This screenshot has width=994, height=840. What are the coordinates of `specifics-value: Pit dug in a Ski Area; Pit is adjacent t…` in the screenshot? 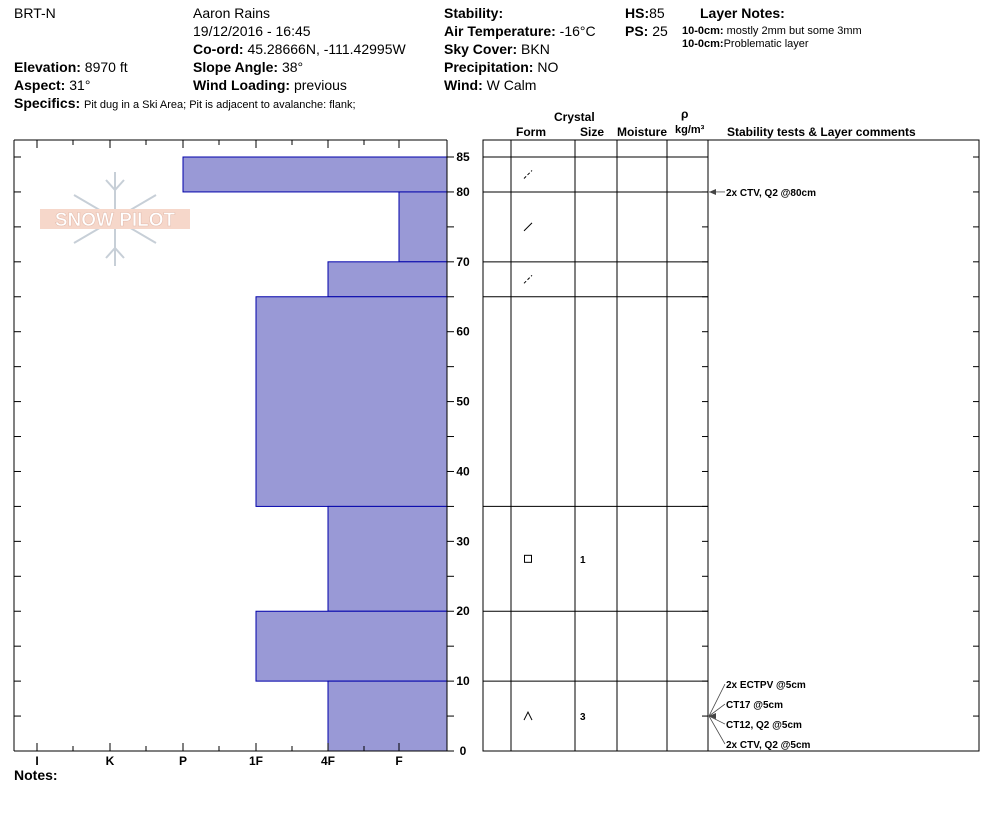 It's located at (220, 105).